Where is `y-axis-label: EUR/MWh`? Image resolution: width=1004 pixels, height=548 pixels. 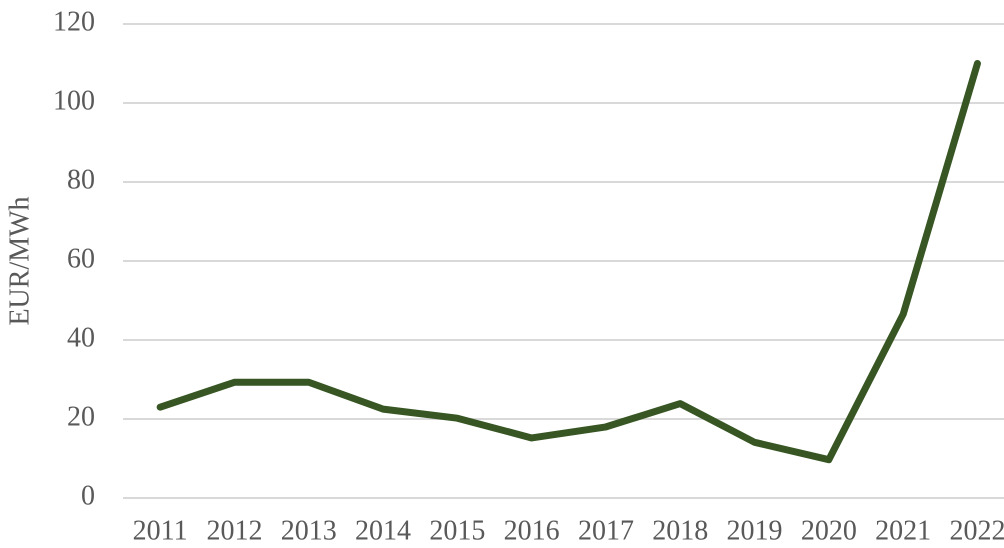 y-axis-label: EUR/MWh is located at coordinates (19, 260).